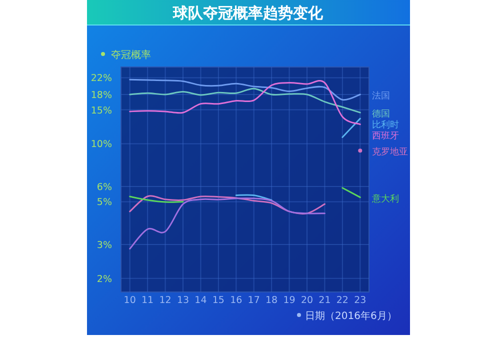 The height and width of the screenshot is (362, 500). I want to click on x-tick-label: 15, so click(218, 300).